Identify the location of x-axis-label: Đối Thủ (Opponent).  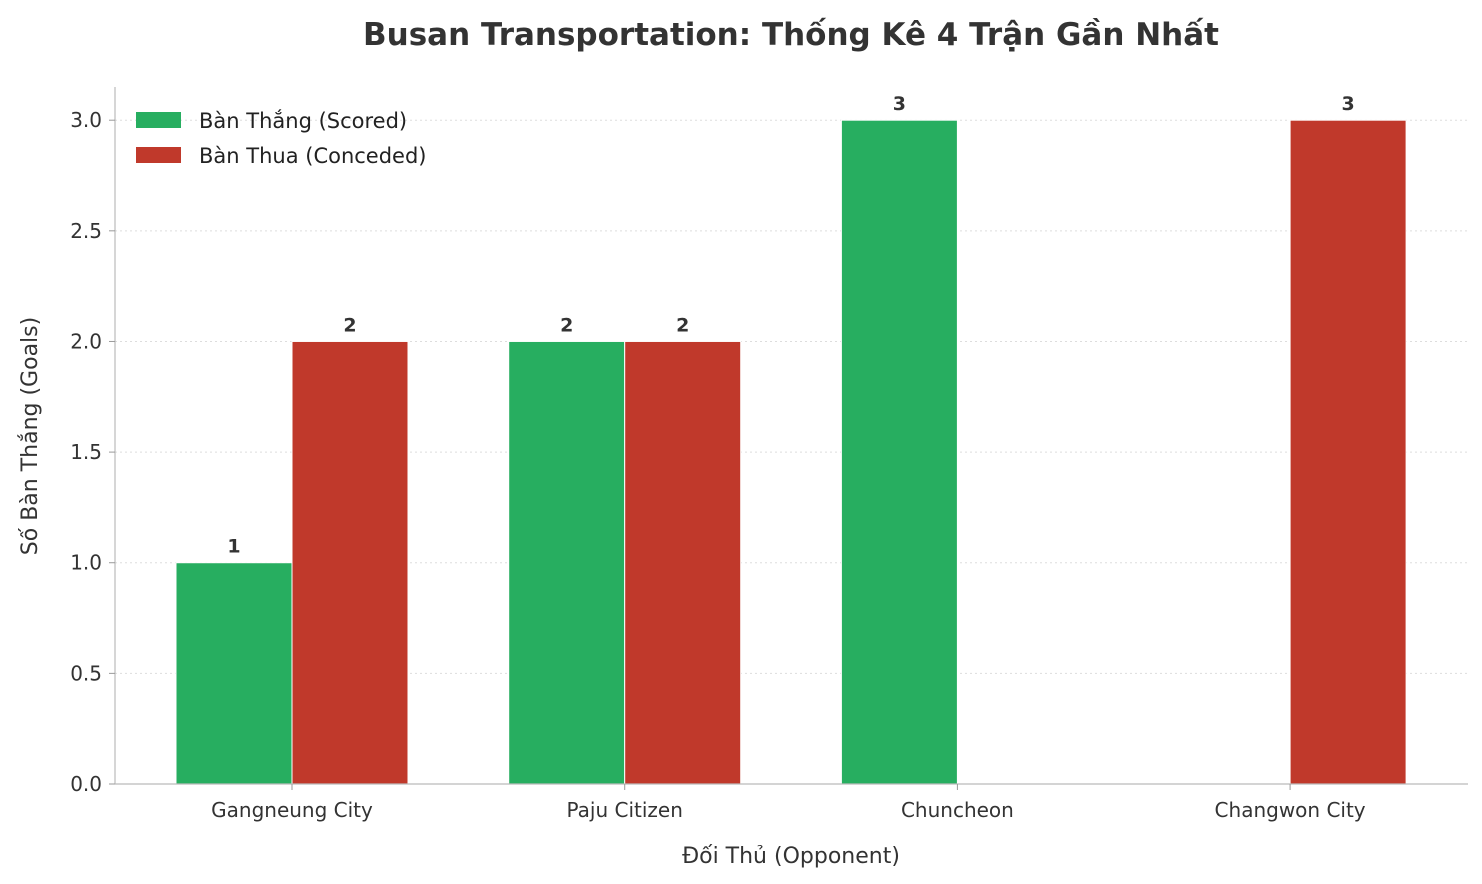
(791, 856).